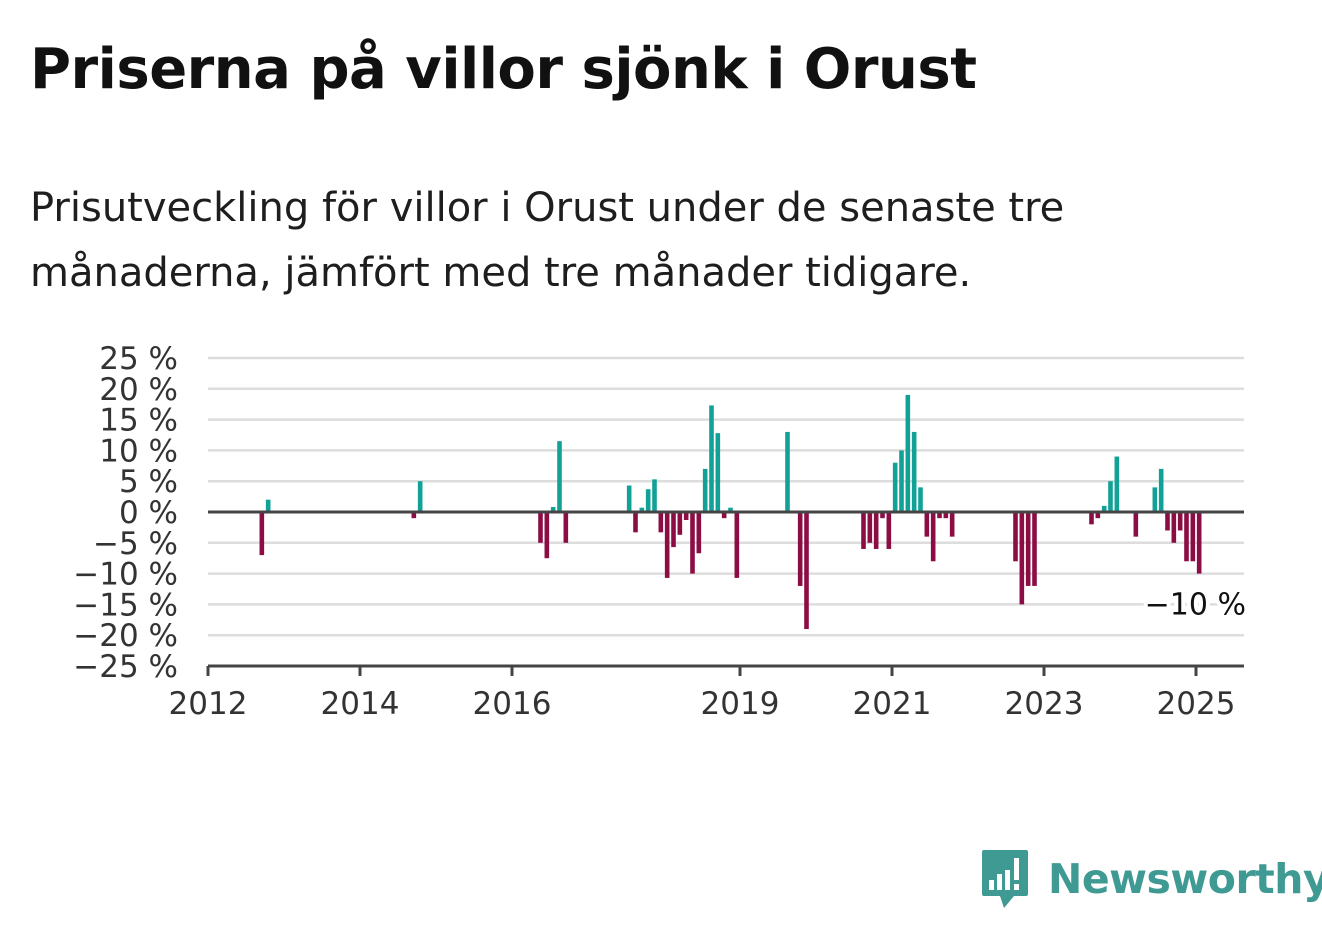 This screenshot has height=939, width=1322. I want to click on annotations: −10 %, so click(1195, 604).